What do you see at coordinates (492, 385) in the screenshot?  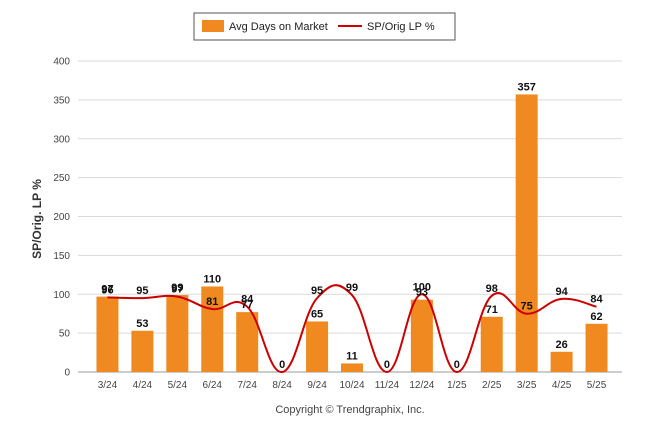 I see `x-tick-label: 2/25` at bounding box center [492, 385].